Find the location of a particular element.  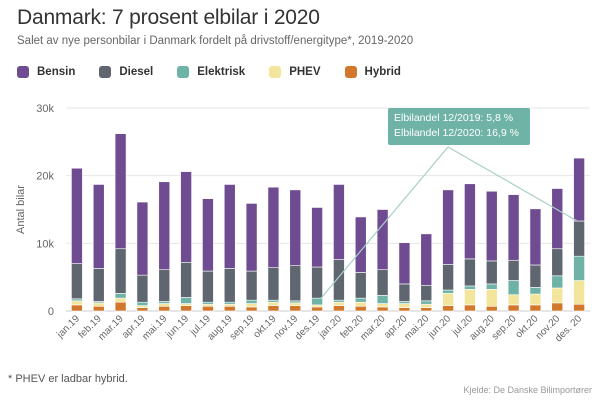

x-tick-label: mar.20 is located at coordinates (373, 328).